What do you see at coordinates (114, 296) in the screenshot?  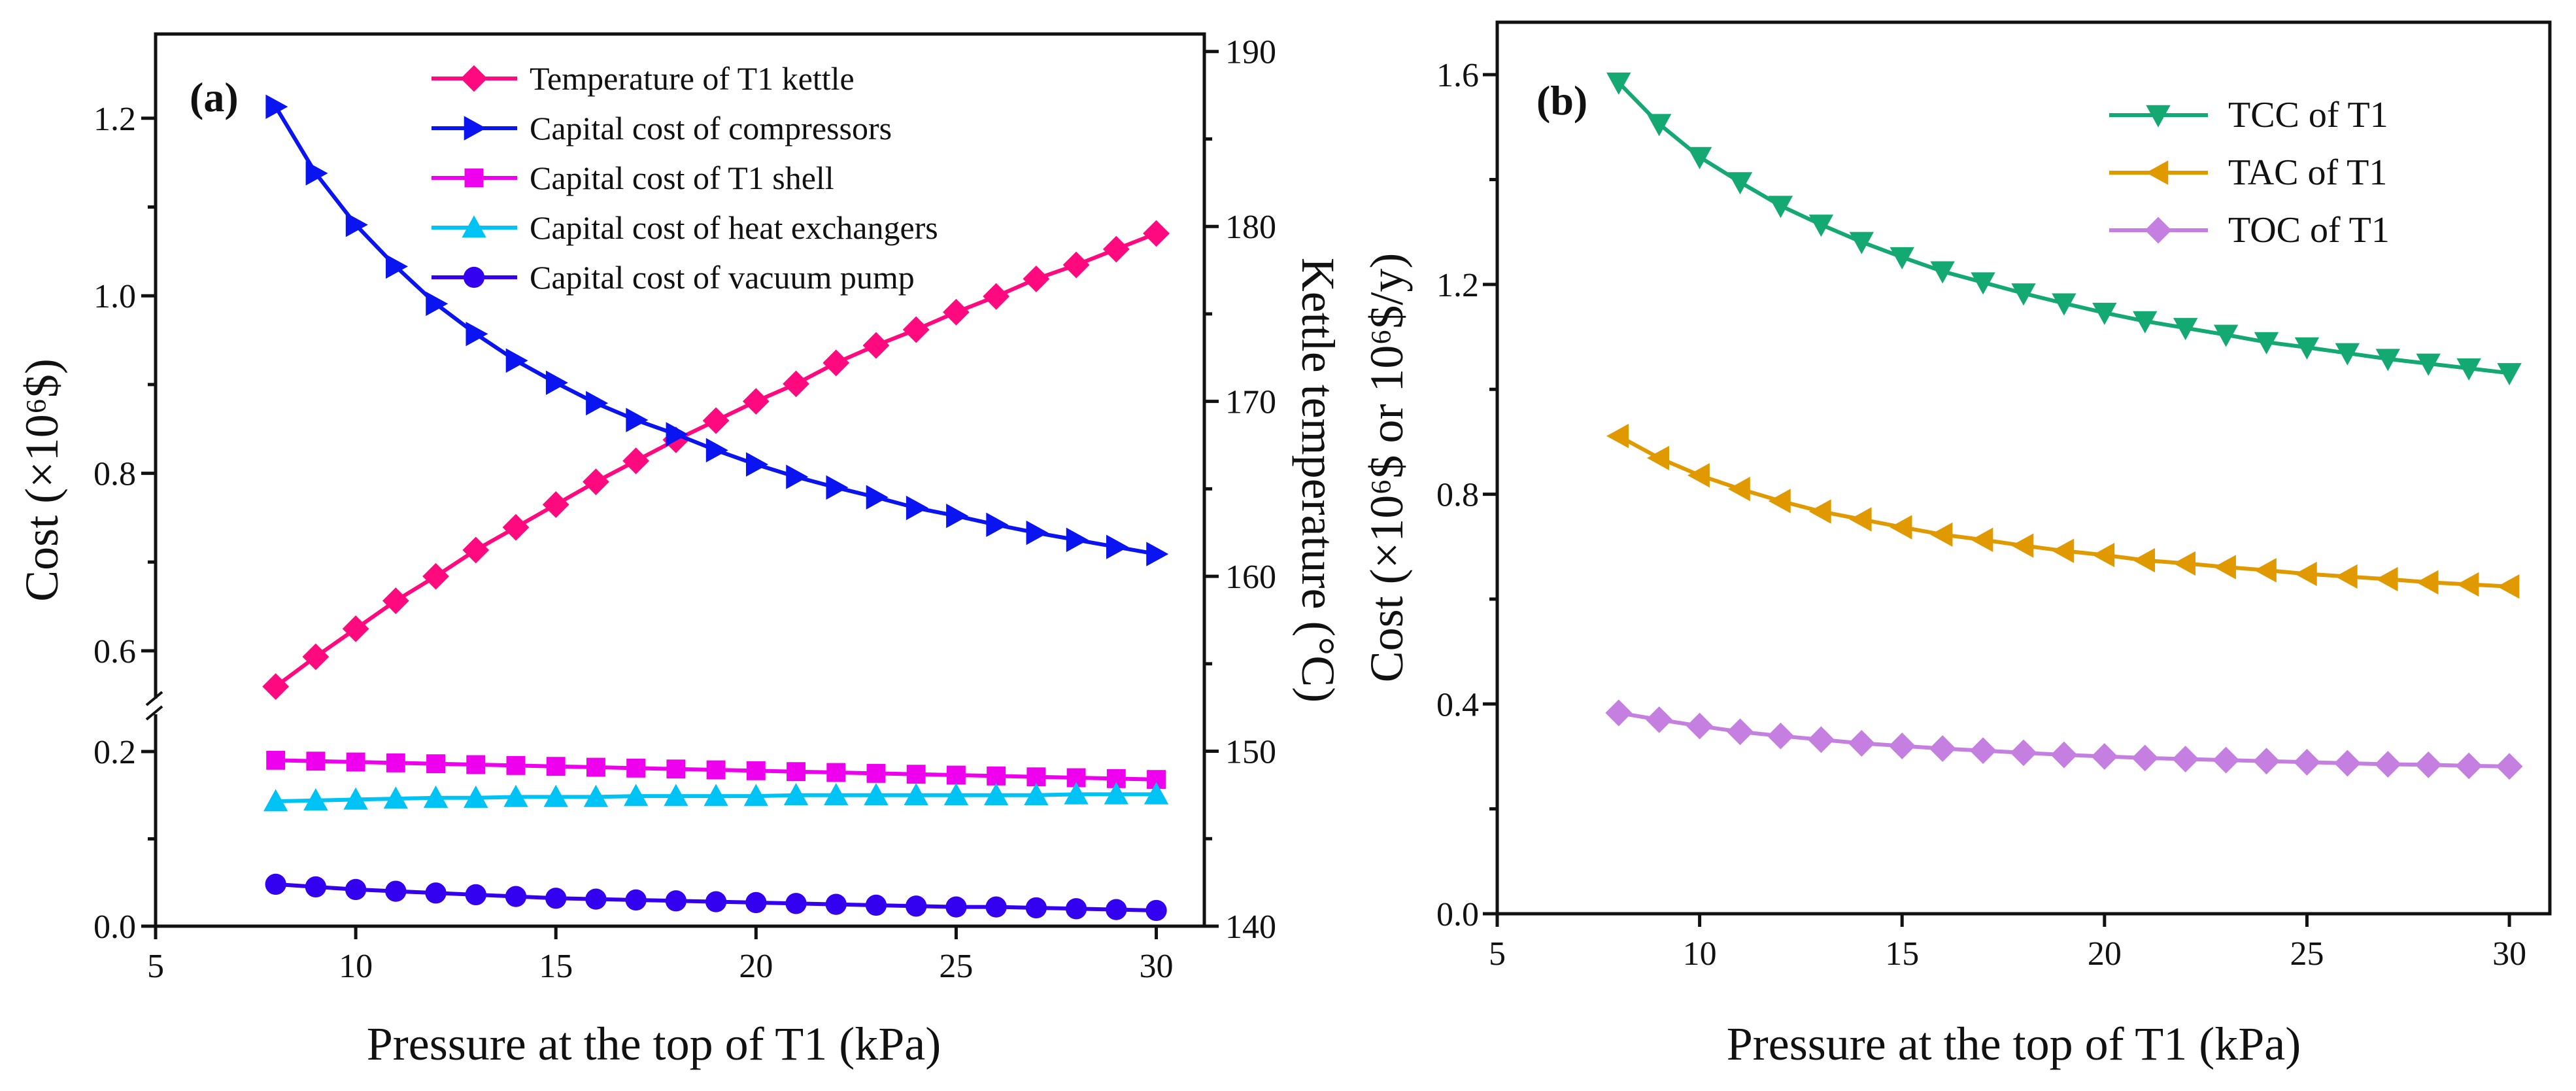 I see `y-tick-label: 1.0` at bounding box center [114, 296].